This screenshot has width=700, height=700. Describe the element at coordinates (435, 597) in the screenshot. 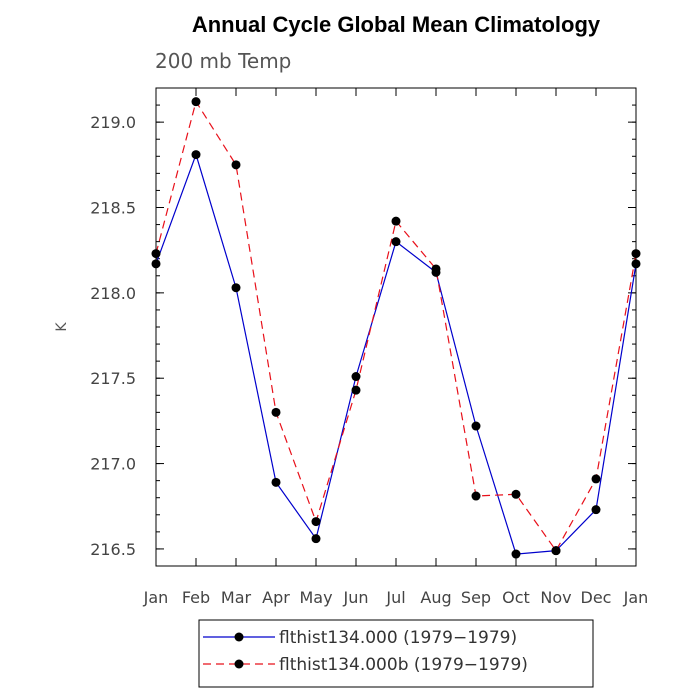

I see `x-tick-label: Aug` at that location.